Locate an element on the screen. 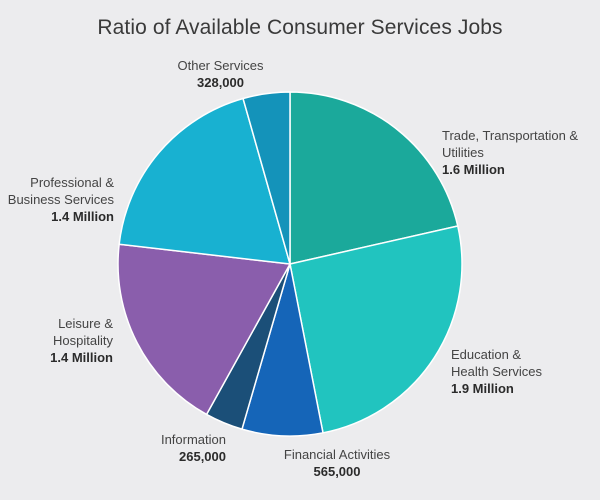 Image resolution: width=600 pixels, height=500 pixels. label-education-health-services: Education & Health Services 1.9 Million is located at coordinates (501, 371).